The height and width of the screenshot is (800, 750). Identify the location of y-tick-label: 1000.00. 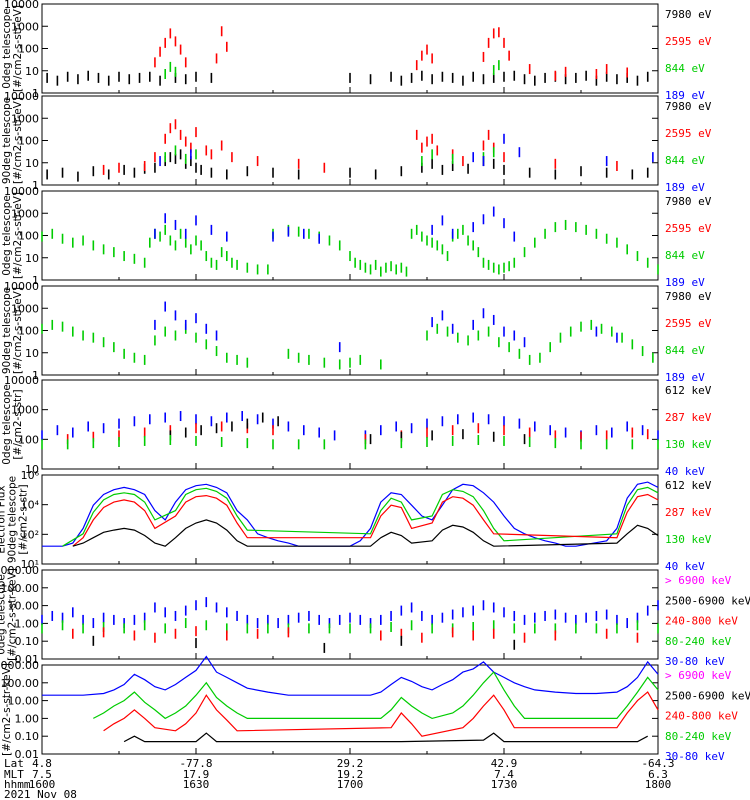
(19, 665).